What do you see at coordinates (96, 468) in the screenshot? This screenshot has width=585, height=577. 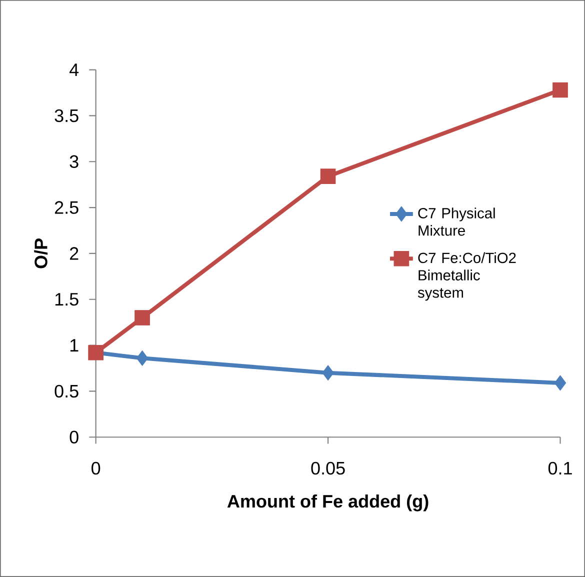 I see `x-tick-label: 0` at bounding box center [96, 468].